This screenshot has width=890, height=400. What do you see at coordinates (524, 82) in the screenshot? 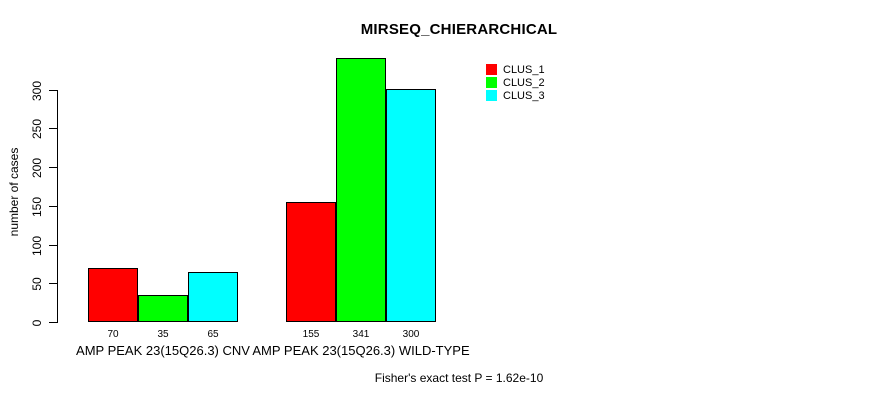
I see `legend-label-clus-2: CLUS_2` at bounding box center [524, 82].